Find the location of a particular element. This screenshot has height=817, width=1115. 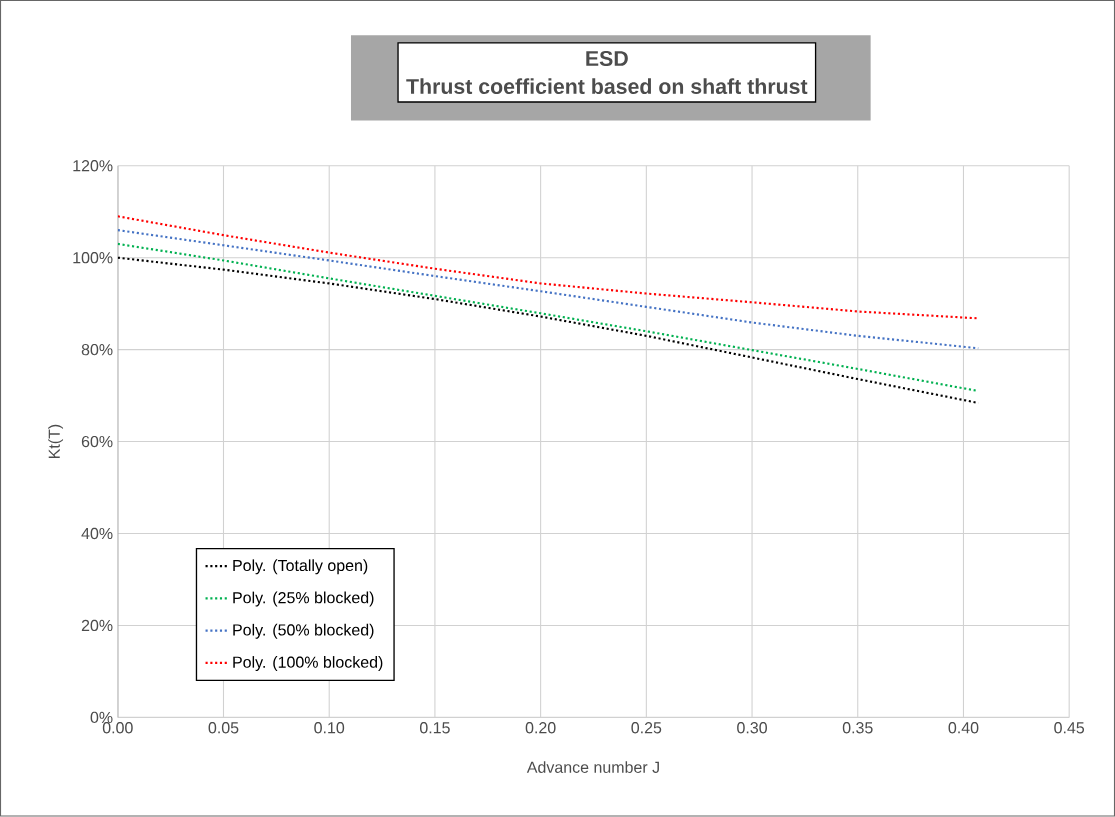

y-tick-label: 0% is located at coordinates (101, 717).